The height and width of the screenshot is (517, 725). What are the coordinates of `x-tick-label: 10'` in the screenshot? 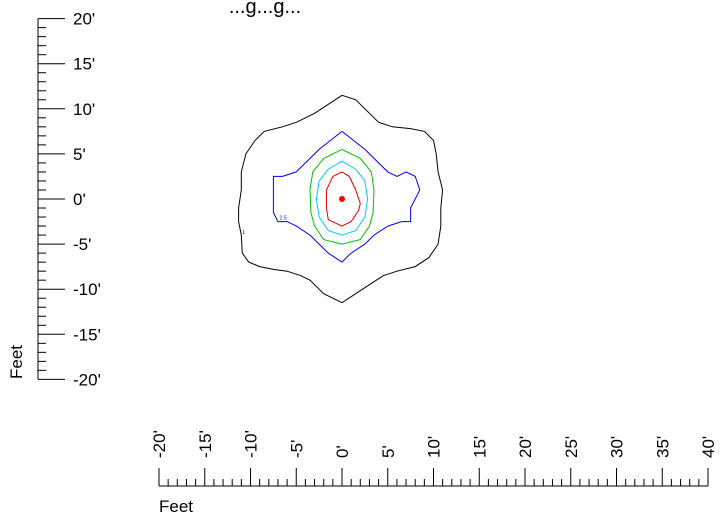 It's located at (434, 447).